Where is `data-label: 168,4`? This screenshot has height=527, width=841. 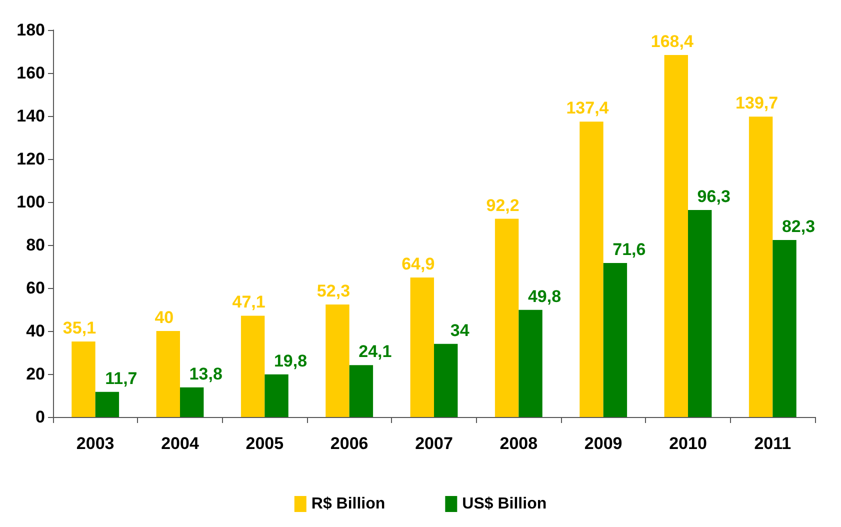 data-label: 168,4 is located at coordinates (672, 41).